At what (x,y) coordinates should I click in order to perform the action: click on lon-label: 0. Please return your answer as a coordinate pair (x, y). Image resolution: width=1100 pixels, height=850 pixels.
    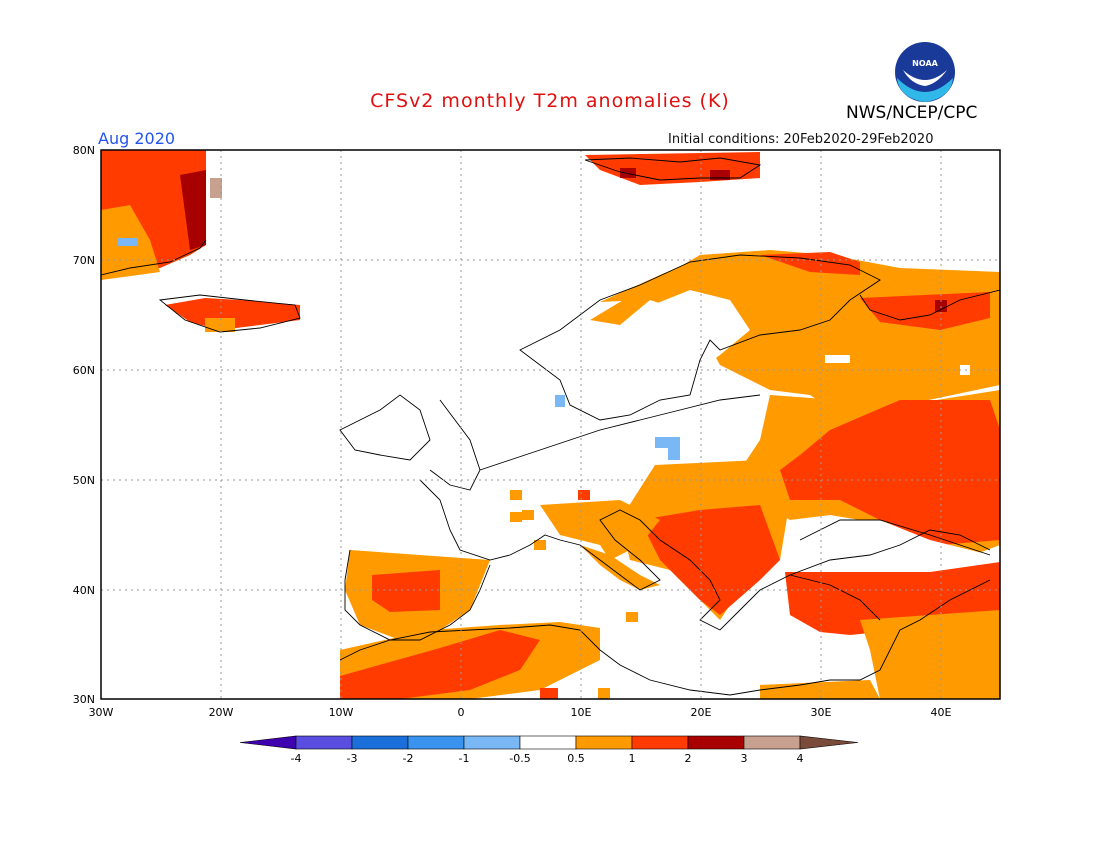
    Looking at the image, I should click on (461, 712).